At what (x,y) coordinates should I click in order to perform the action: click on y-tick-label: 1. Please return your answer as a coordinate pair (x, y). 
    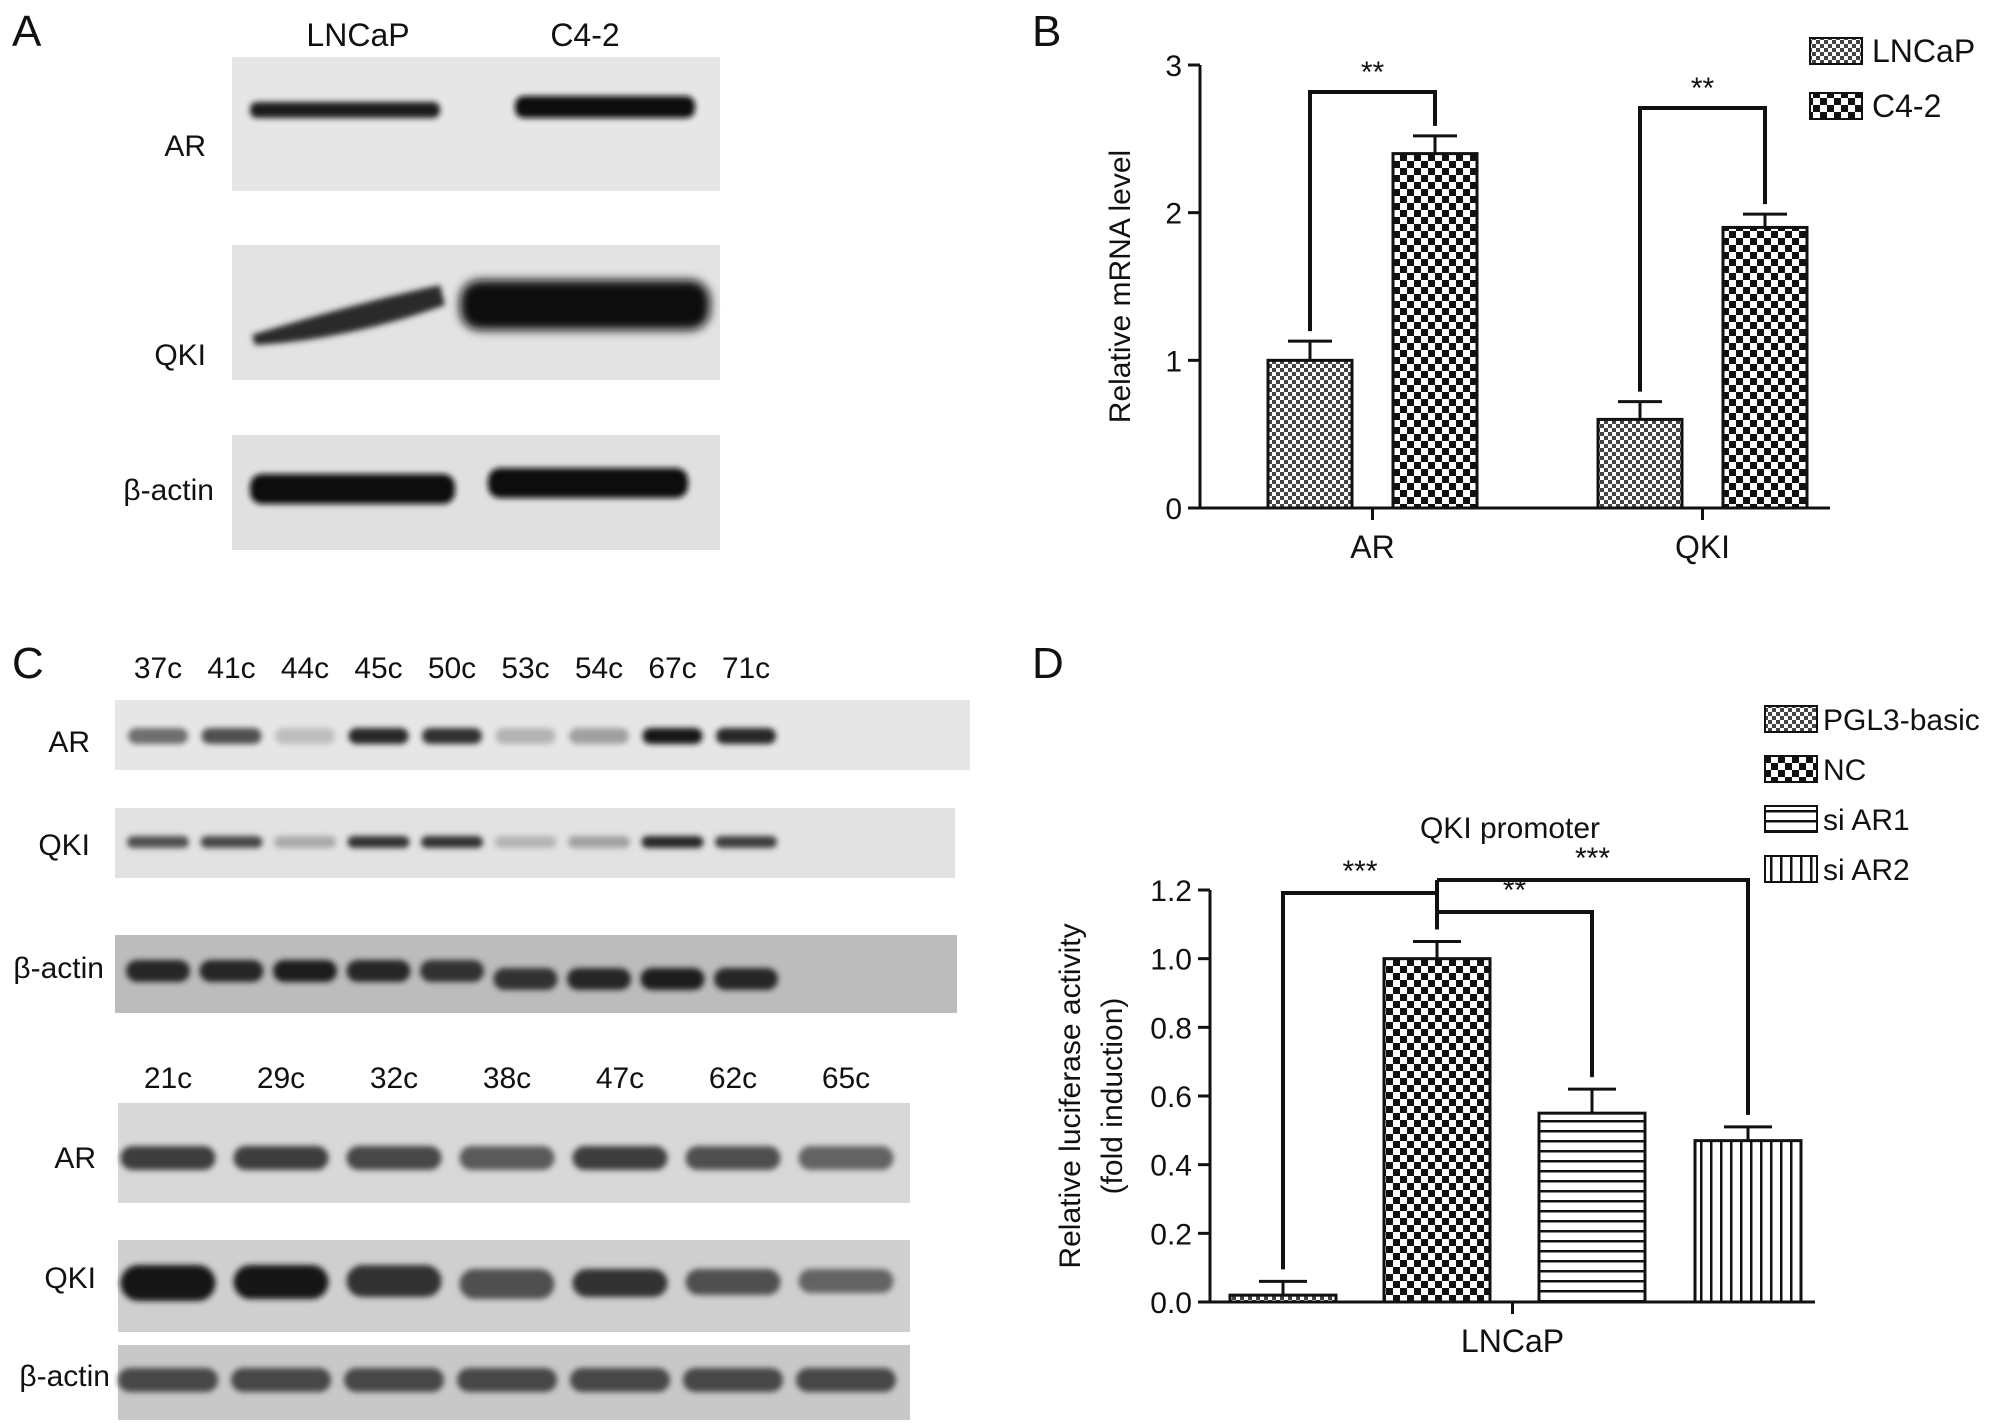
    Looking at the image, I should click on (1173, 361).